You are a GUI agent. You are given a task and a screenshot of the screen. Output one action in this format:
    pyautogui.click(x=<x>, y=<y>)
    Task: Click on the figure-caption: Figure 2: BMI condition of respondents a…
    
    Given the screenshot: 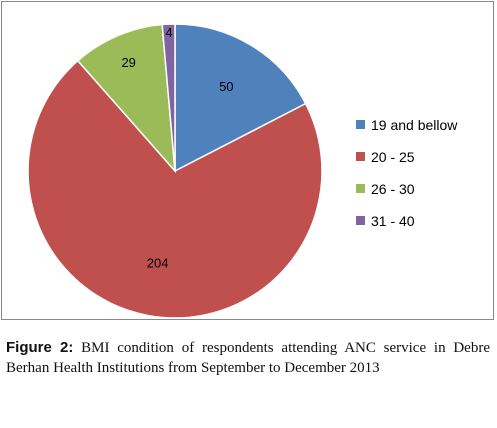 What is the action you would take?
    pyautogui.click(x=248, y=358)
    